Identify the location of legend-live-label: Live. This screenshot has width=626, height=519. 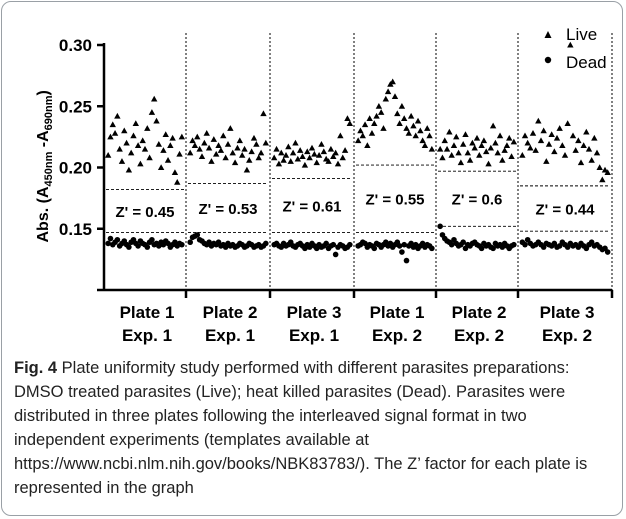
(581, 34).